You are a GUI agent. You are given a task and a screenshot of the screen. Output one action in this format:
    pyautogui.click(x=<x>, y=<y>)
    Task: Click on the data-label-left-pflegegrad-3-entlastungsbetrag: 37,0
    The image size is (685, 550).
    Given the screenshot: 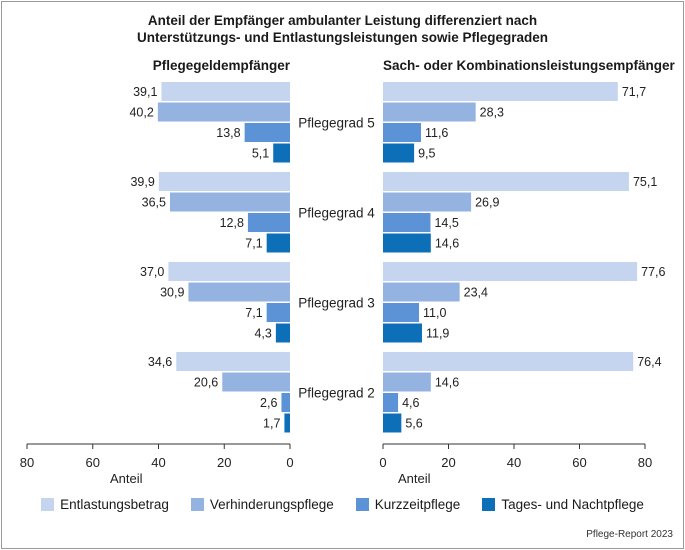 What is the action you would take?
    pyautogui.click(x=152, y=272)
    